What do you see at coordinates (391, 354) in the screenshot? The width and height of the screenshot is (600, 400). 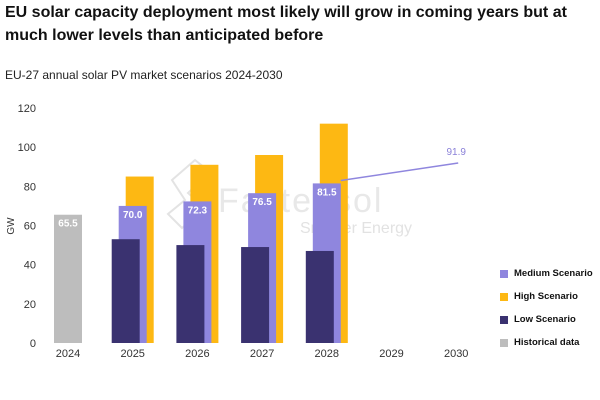 I see `x-tick-label: 2029` at bounding box center [391, 354].